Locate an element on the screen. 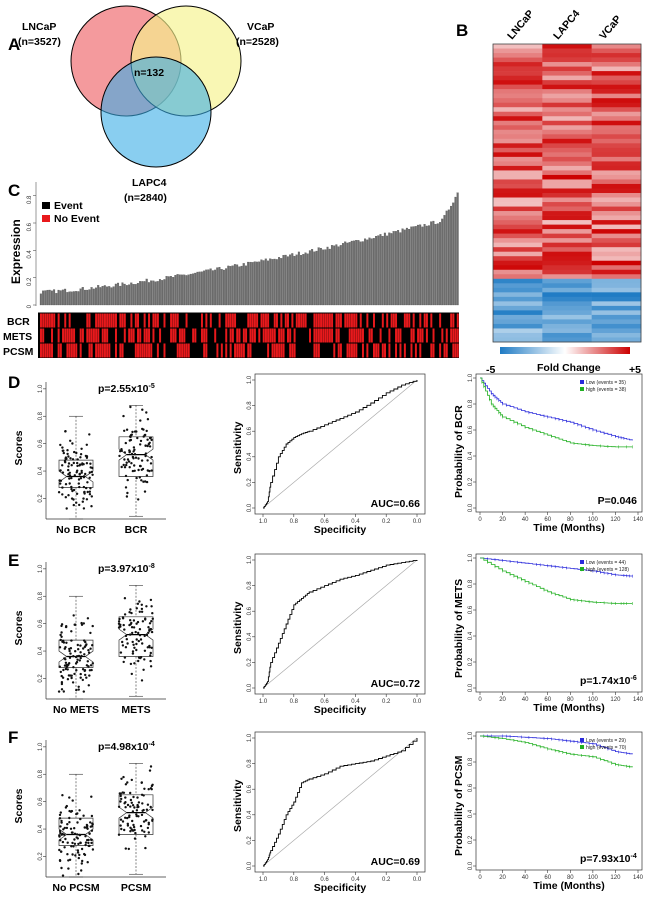 This screenshot has width=650, height=916. box-notch is located at coordinates (136, 636).